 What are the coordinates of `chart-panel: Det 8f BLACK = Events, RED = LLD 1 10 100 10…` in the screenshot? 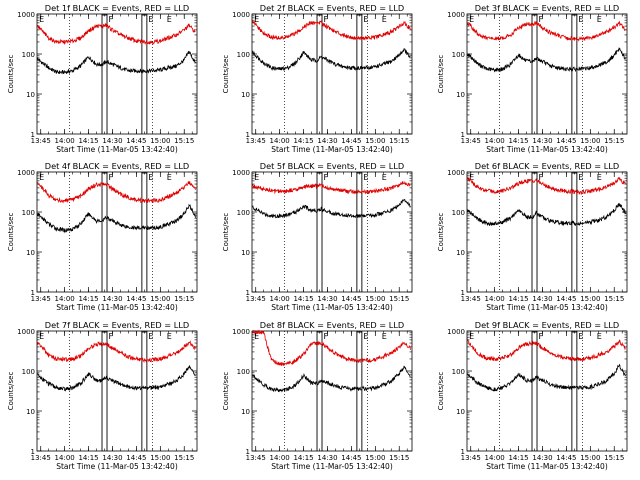 It's located at (317, 395).